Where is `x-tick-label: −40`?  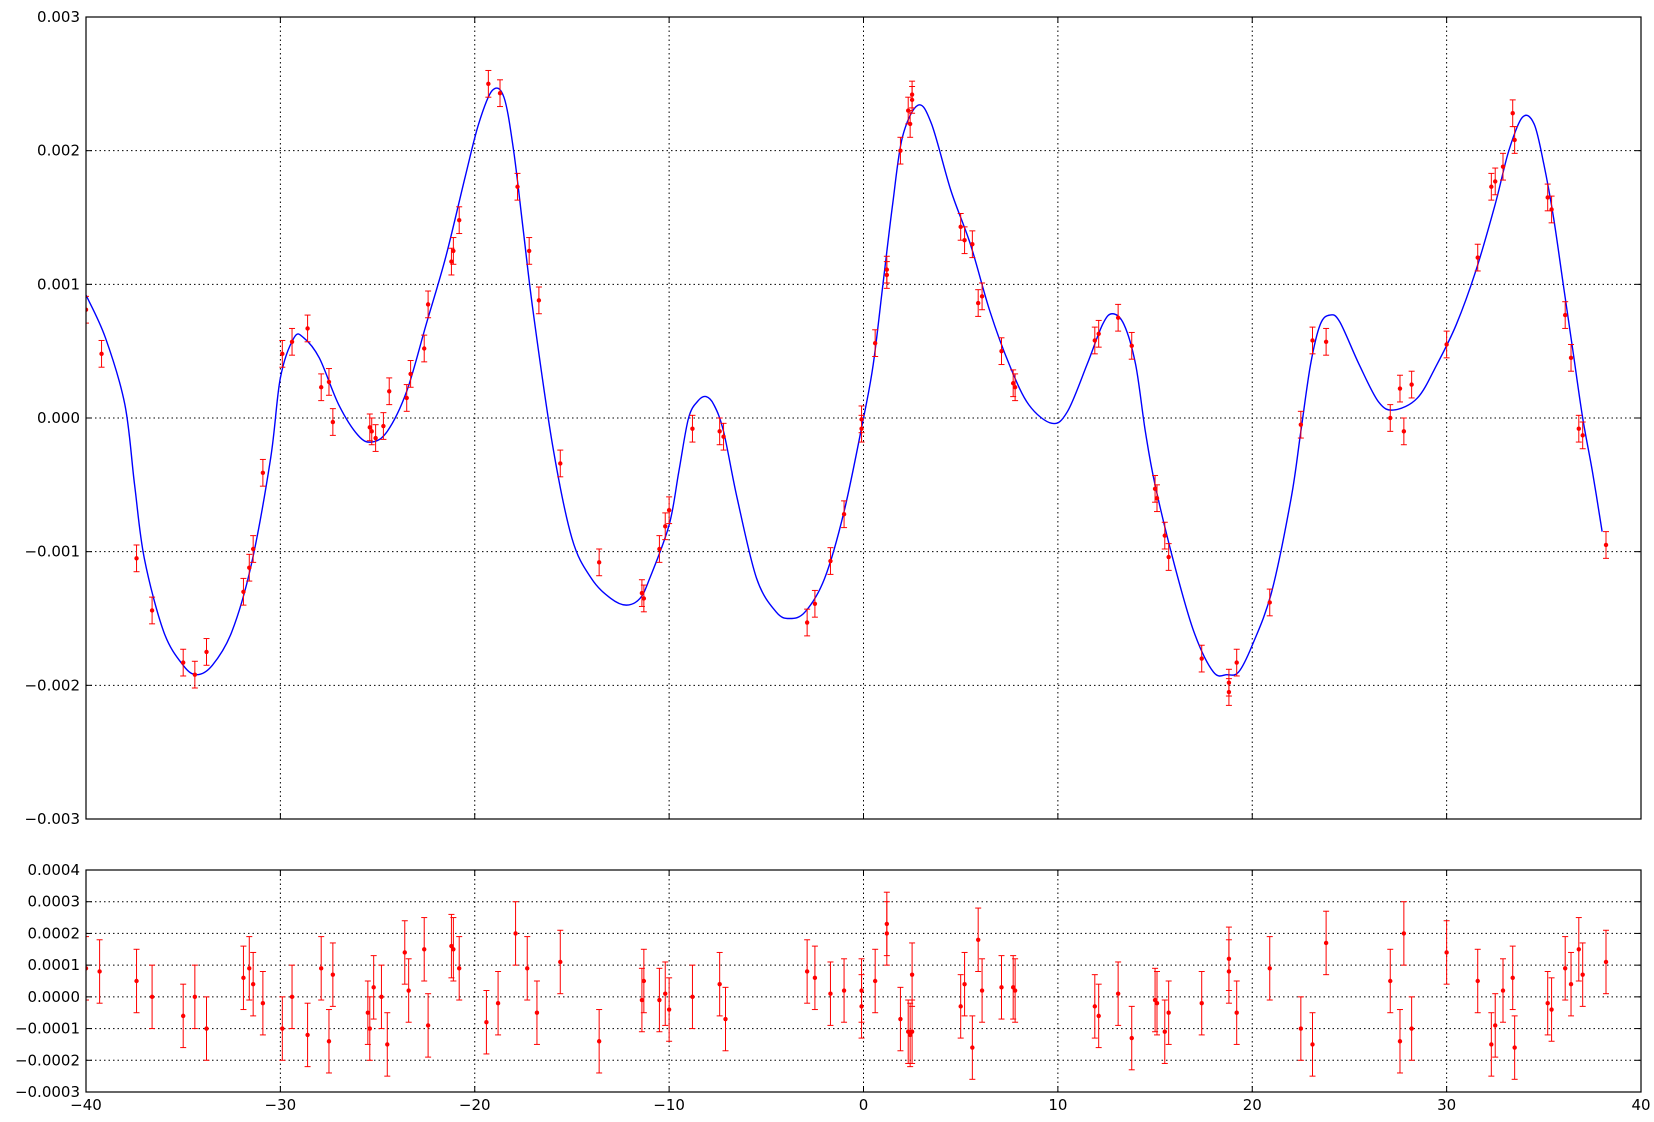 x-tick-label: −40 is located at coordinates (86, 1105).